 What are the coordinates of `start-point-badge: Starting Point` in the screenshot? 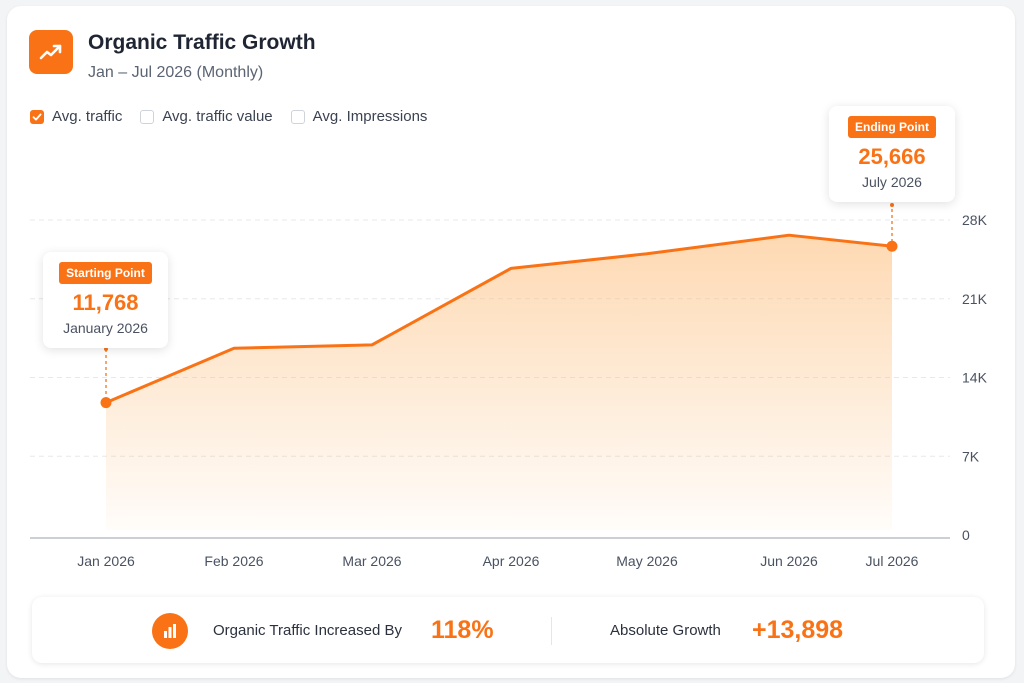 It's located at (105, 273).